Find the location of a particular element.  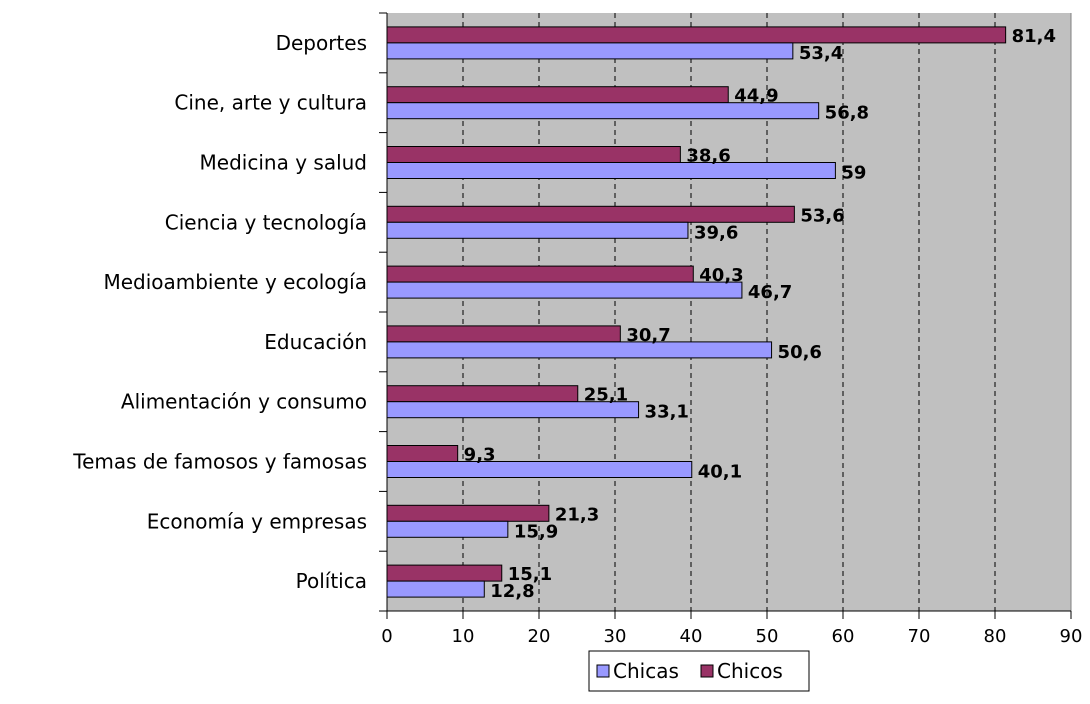

data-label-chicas: 59 is located at coordinates (853, 173).